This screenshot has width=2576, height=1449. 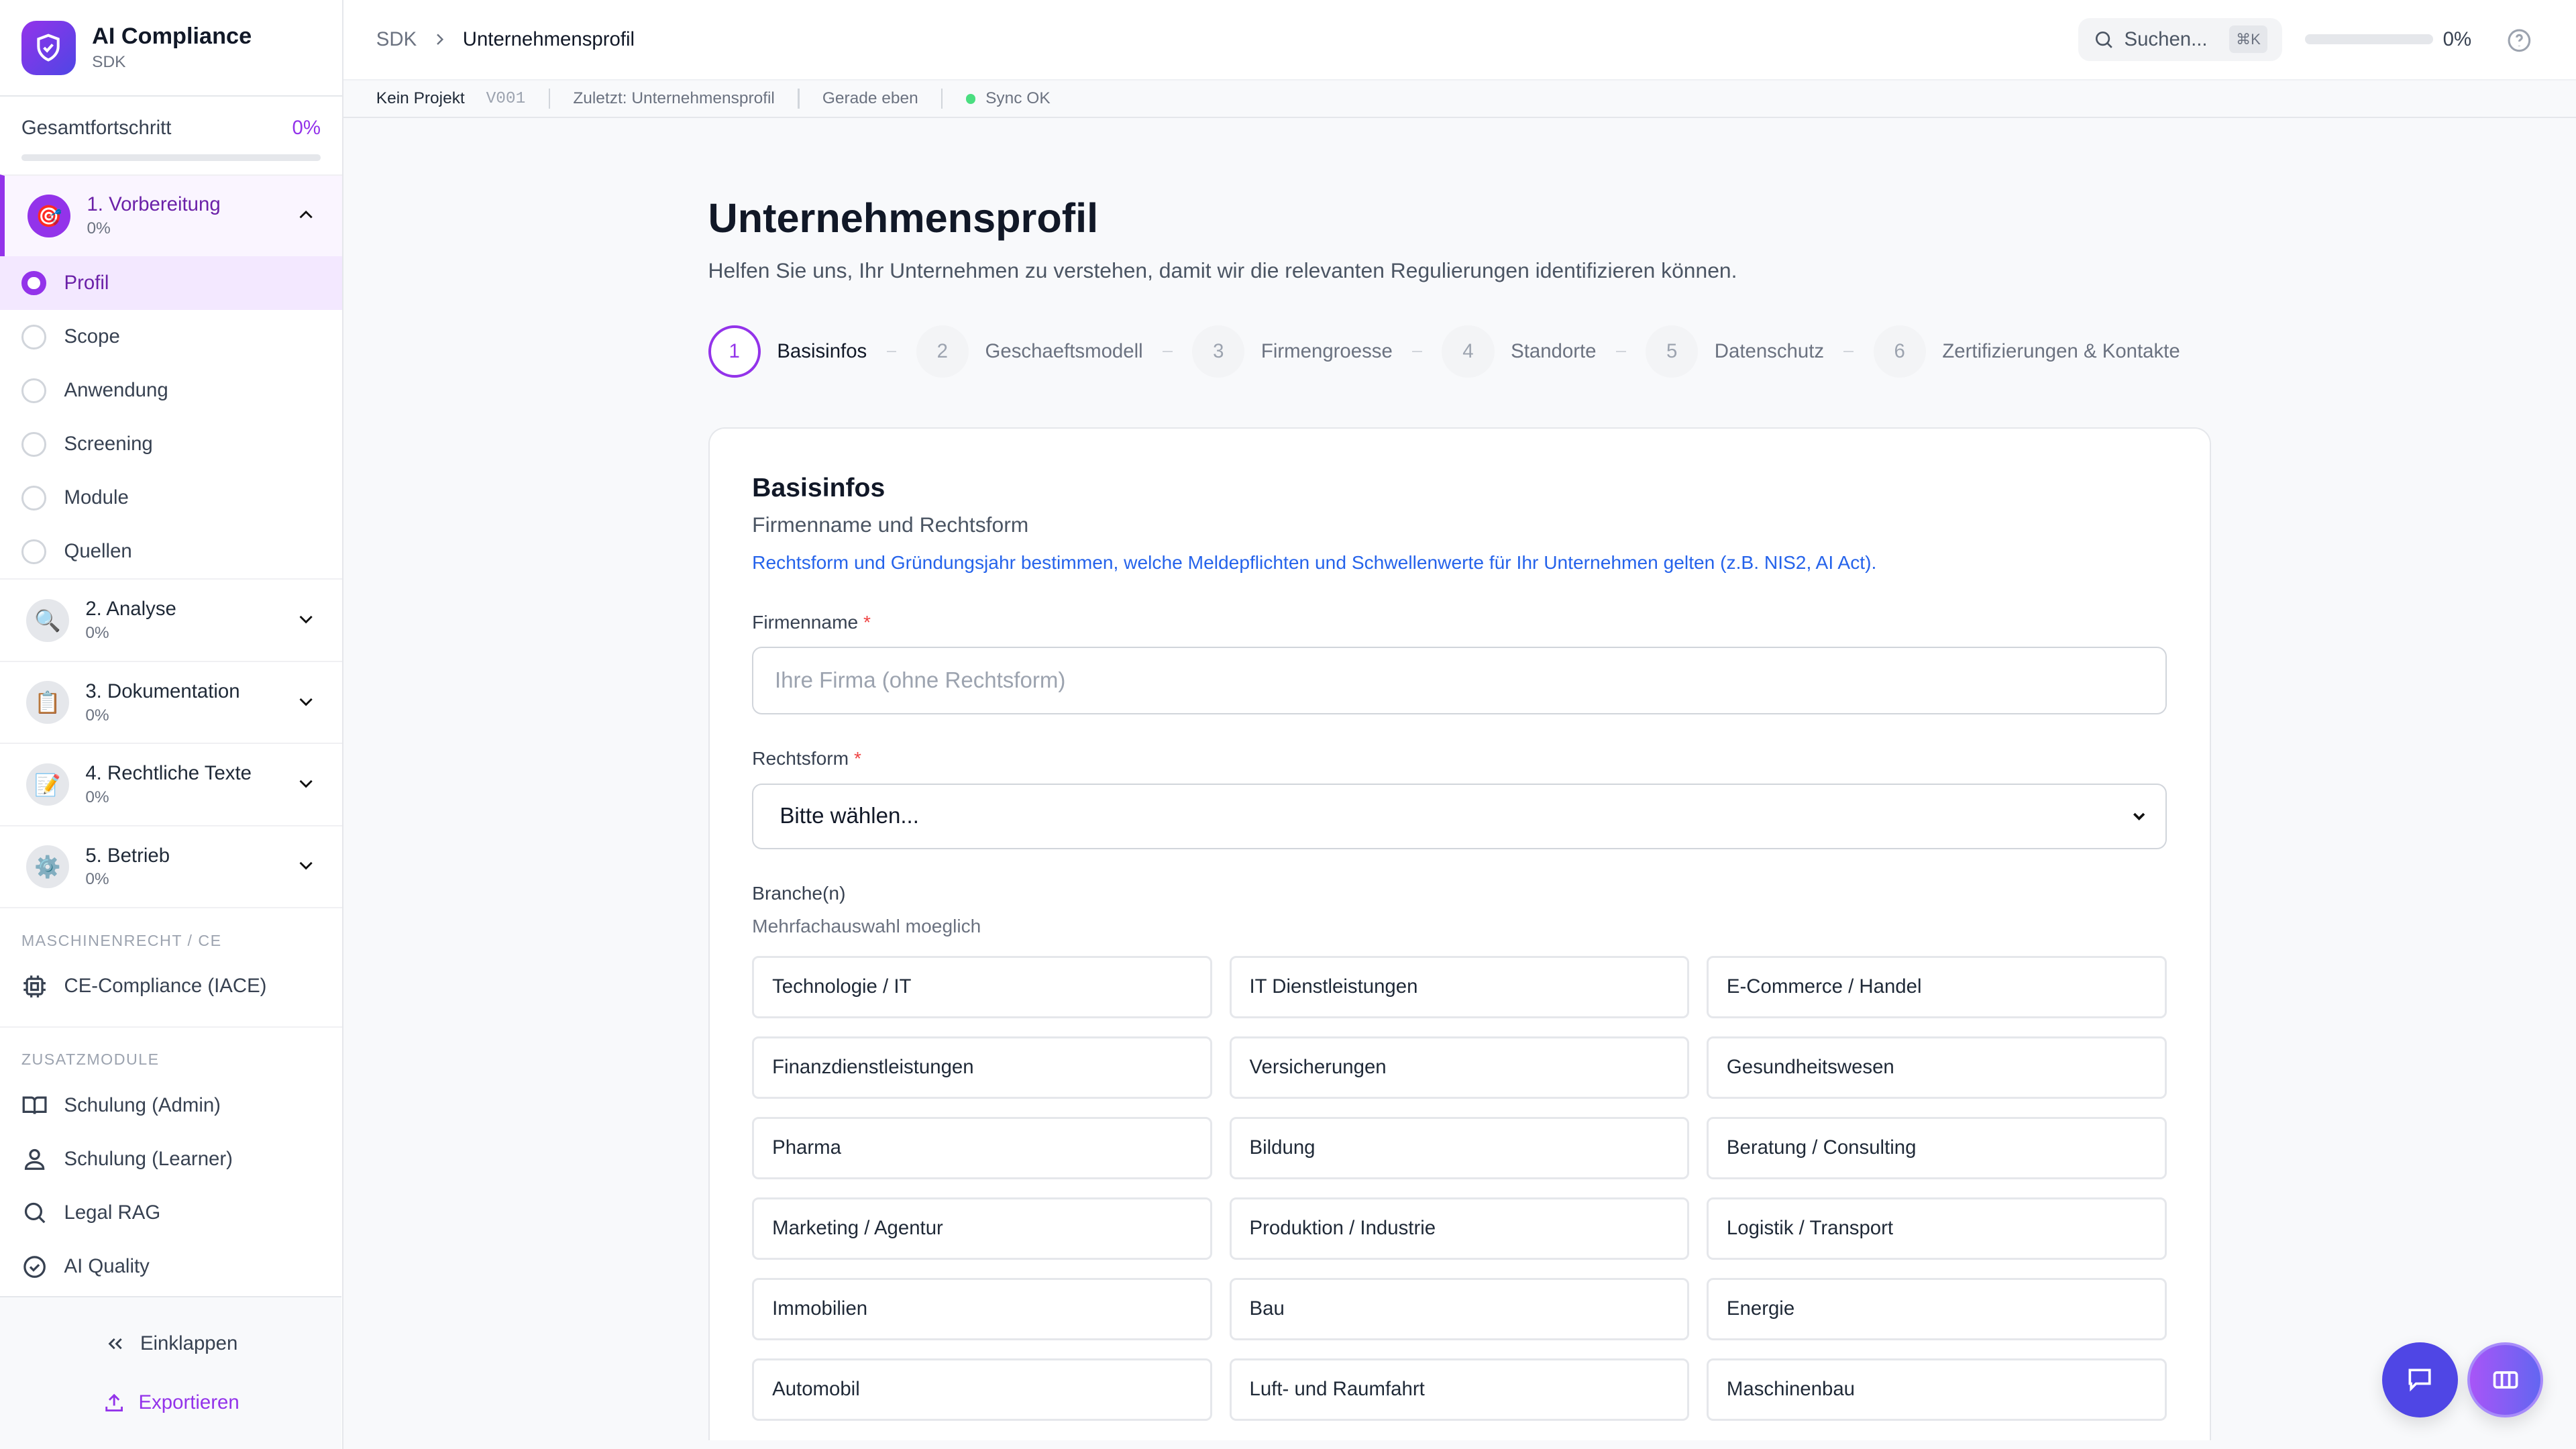 I want to click on nav-label: CE-Compliance (IACE), so click(x=165, y=986).